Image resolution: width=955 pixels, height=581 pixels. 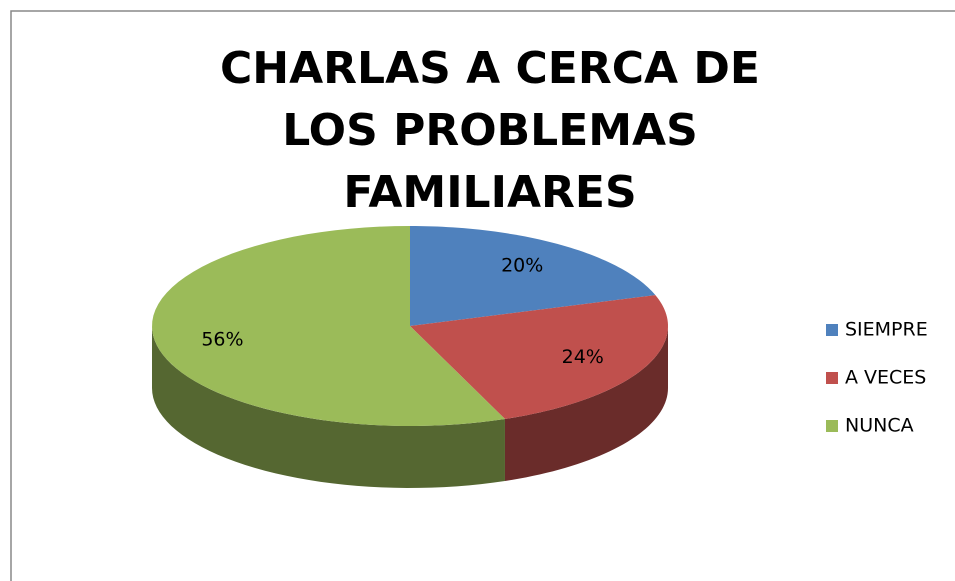 What do you see at coordinates (885, 378) in the screenshot?
I see `legend-label: A VECES` at bounding box center [885, 378].